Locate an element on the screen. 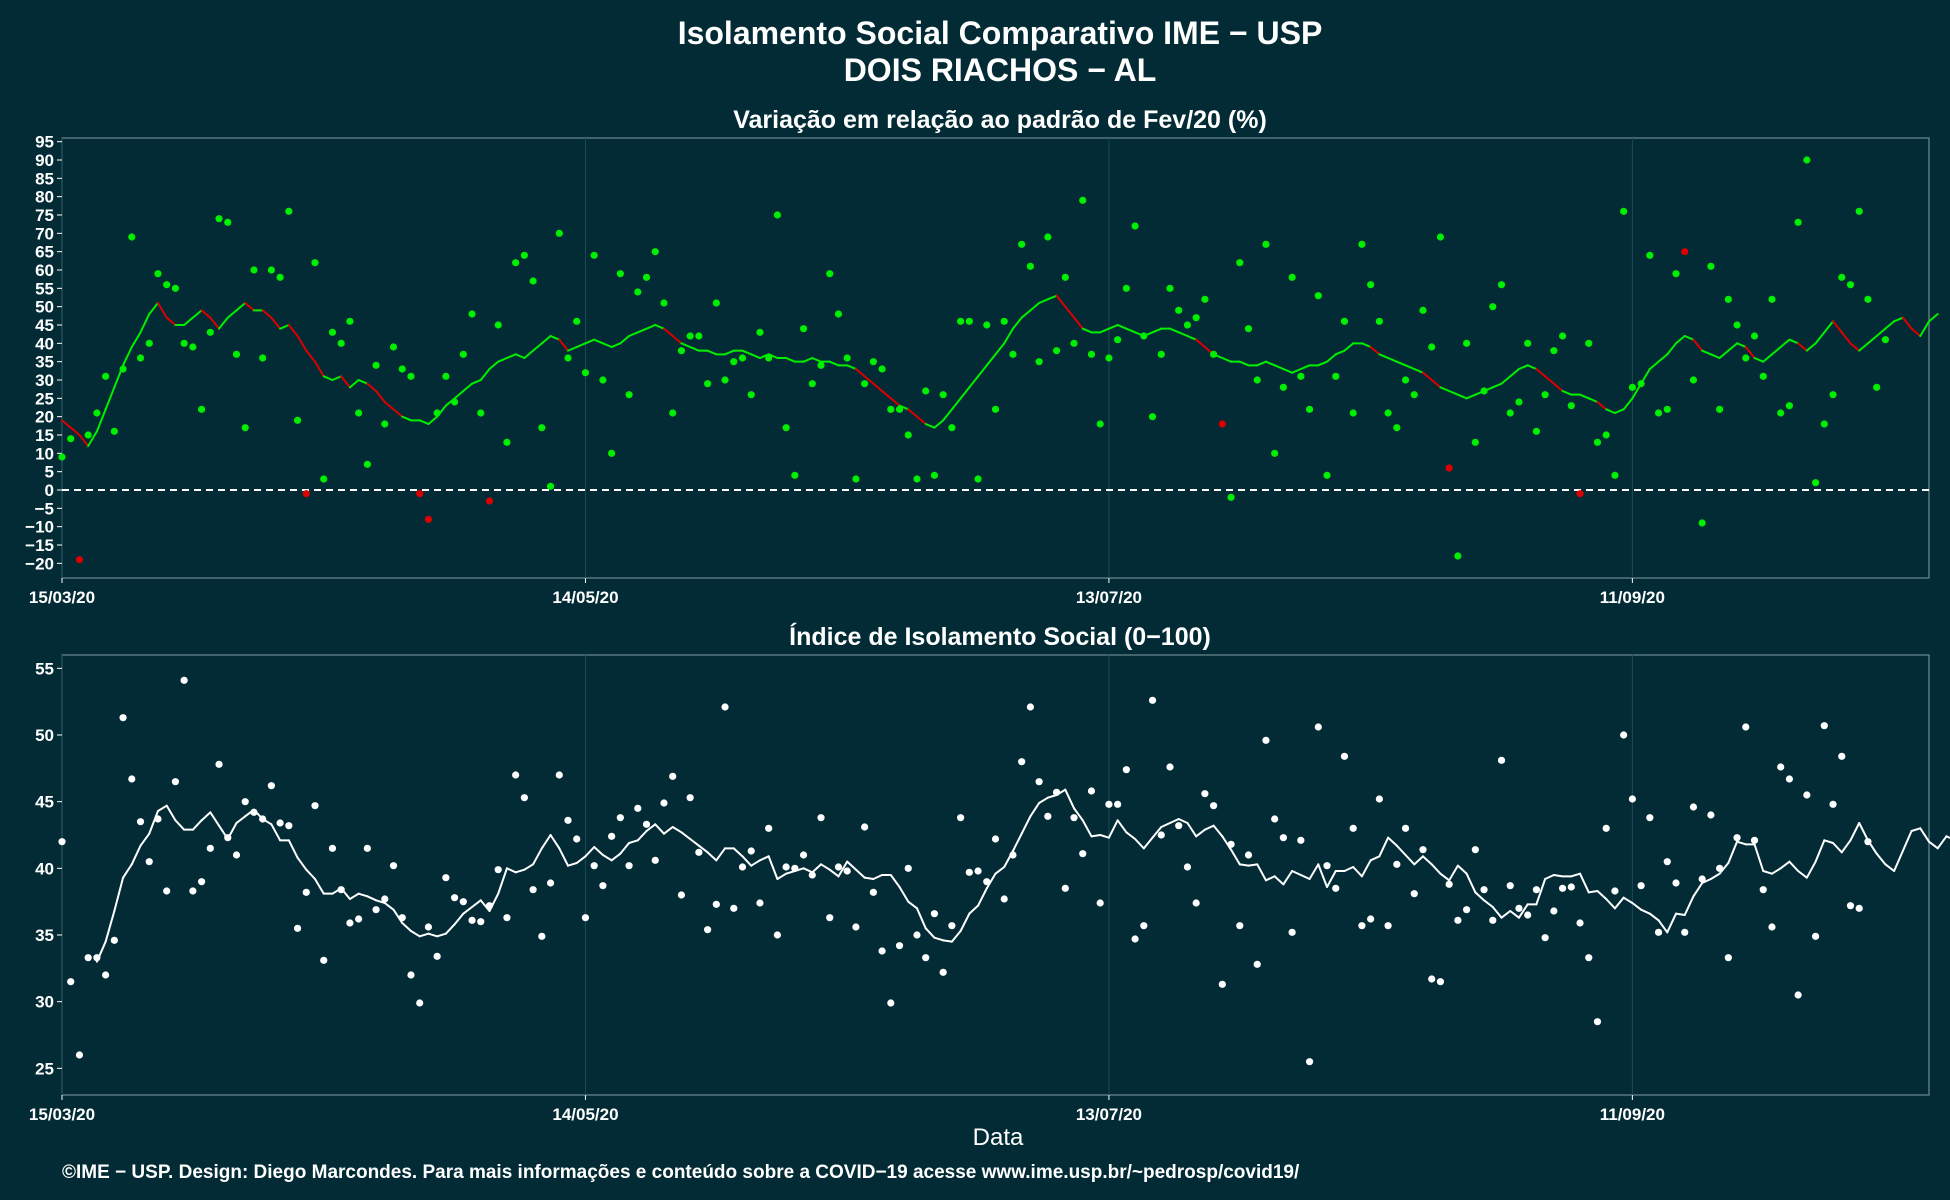 The width and height of the screenshot is (1950, 1200). y-tick-label: 35 is located at coordinates (44, 362).